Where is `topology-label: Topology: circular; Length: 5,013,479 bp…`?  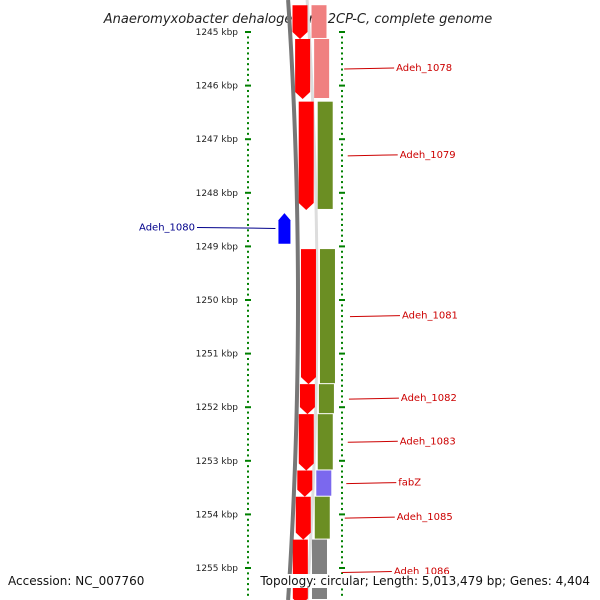 topology-label: Topology: circular; Length: 5,013,479 bp… is located at coordinates (425, 581).